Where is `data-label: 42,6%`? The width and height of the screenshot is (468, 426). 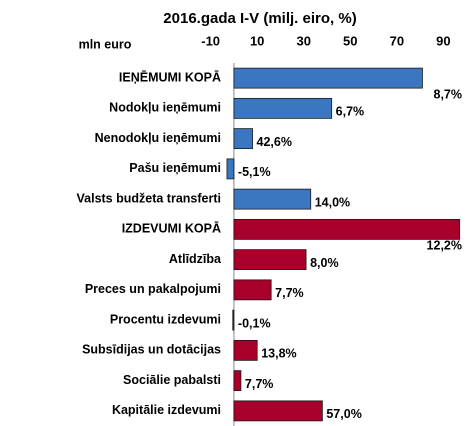
data-label: 42,6% is located at coordinates (274, 142).